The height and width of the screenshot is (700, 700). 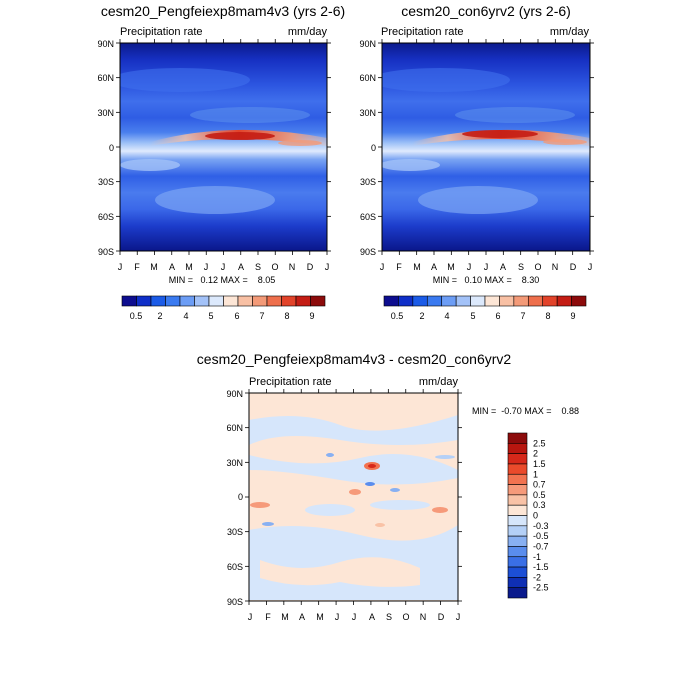 I want to click on colorbar-label: 6, so click(x=497, y=316).